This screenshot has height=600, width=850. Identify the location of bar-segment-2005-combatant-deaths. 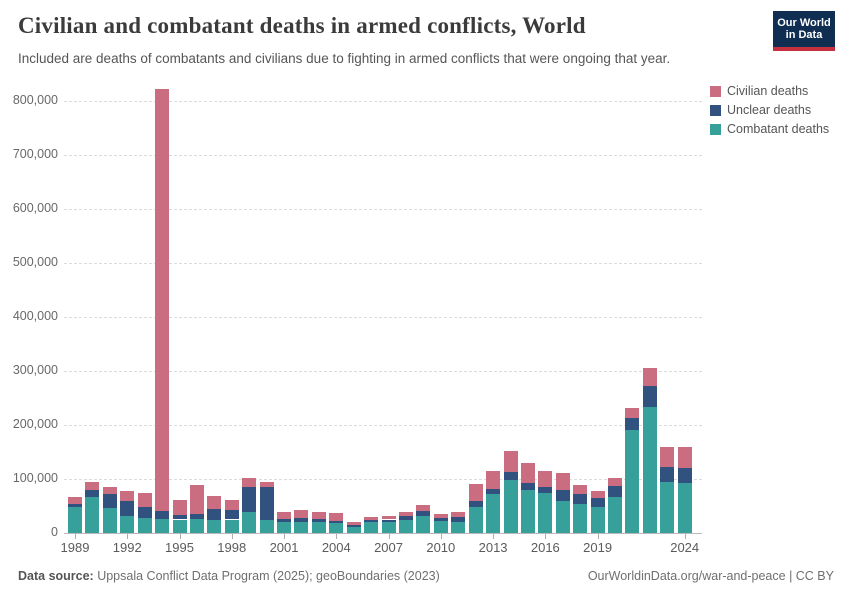
(353, 530).